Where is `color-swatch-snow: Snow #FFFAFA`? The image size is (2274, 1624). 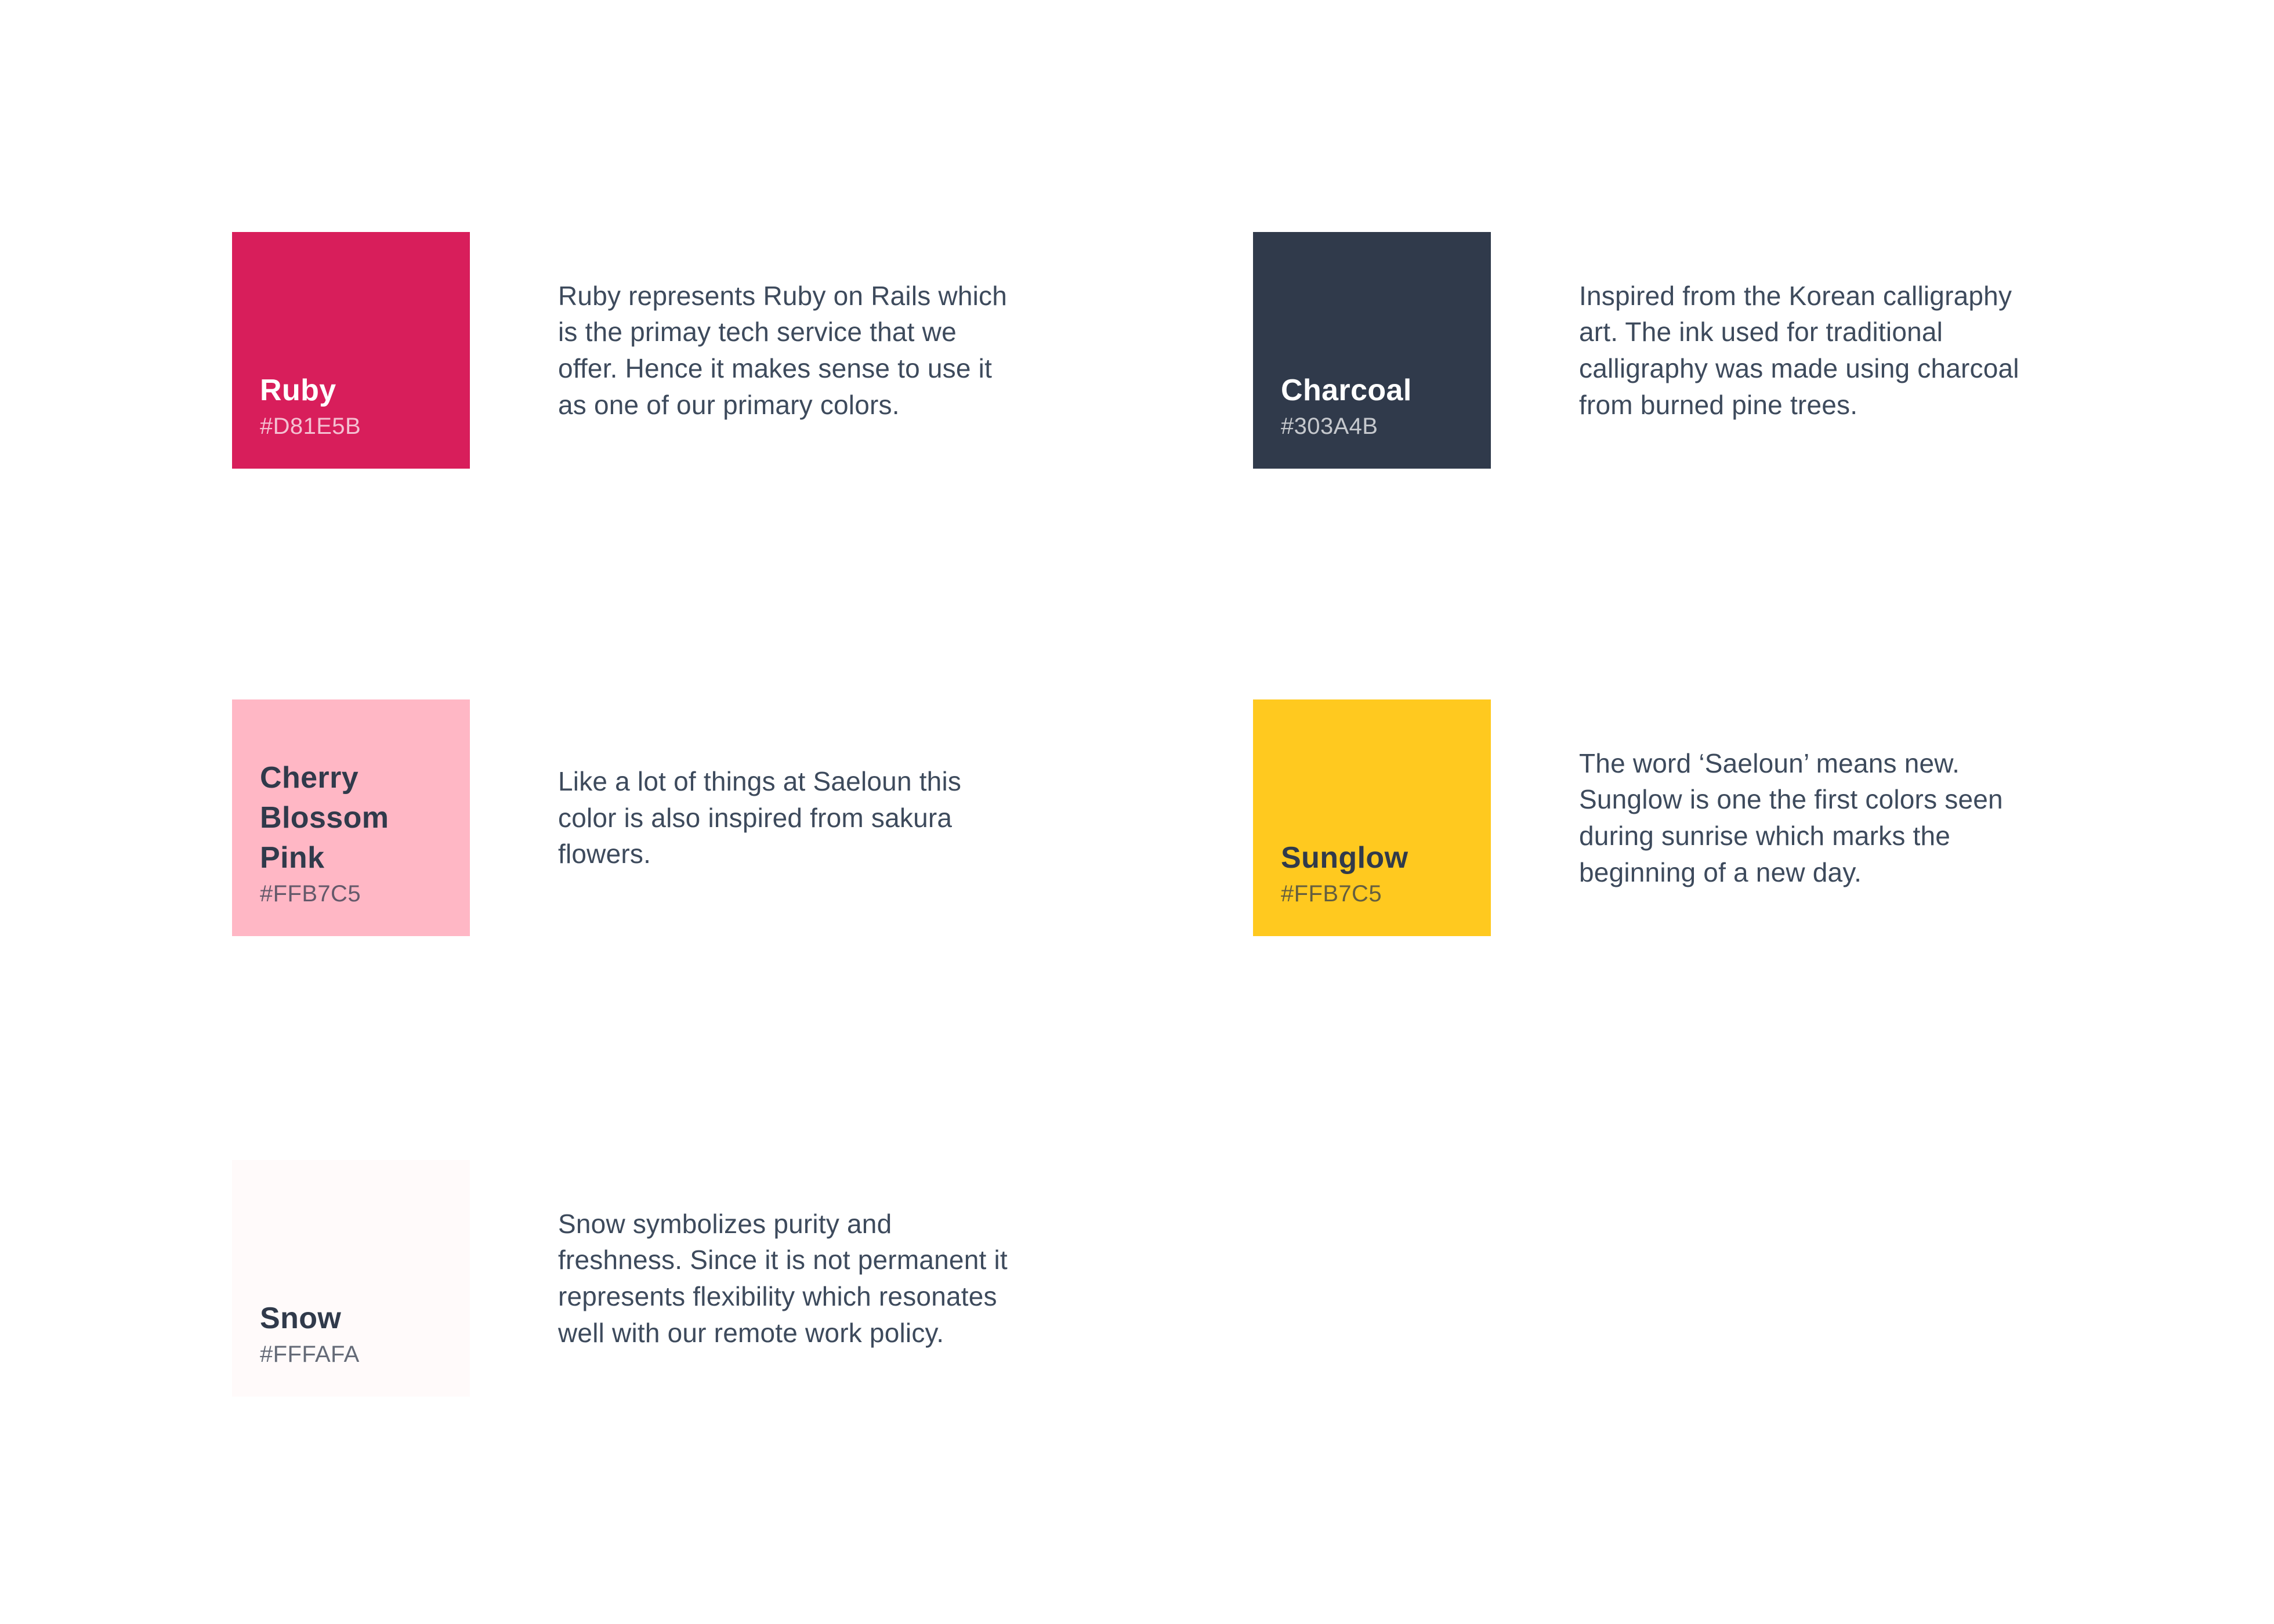
color-swatch-snow: Snow #FFFAFA is located at coordinates (351, 1278).